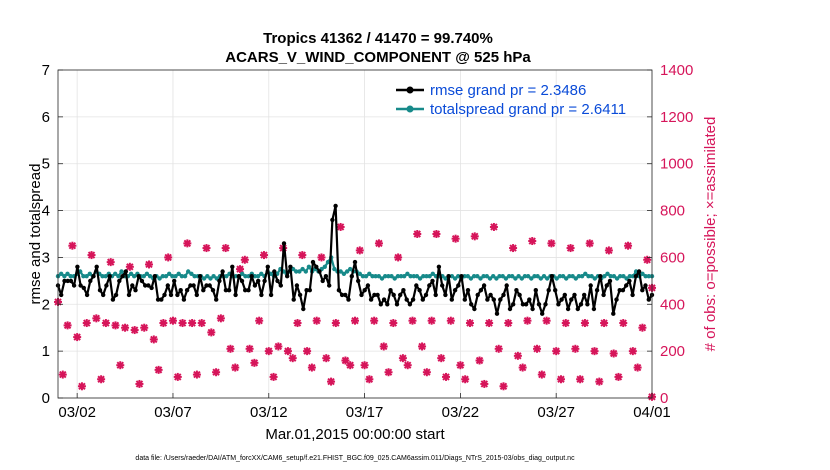 The image size is (830, 470). I want to click on x-tick-label: 04/01, so click(652, 412).